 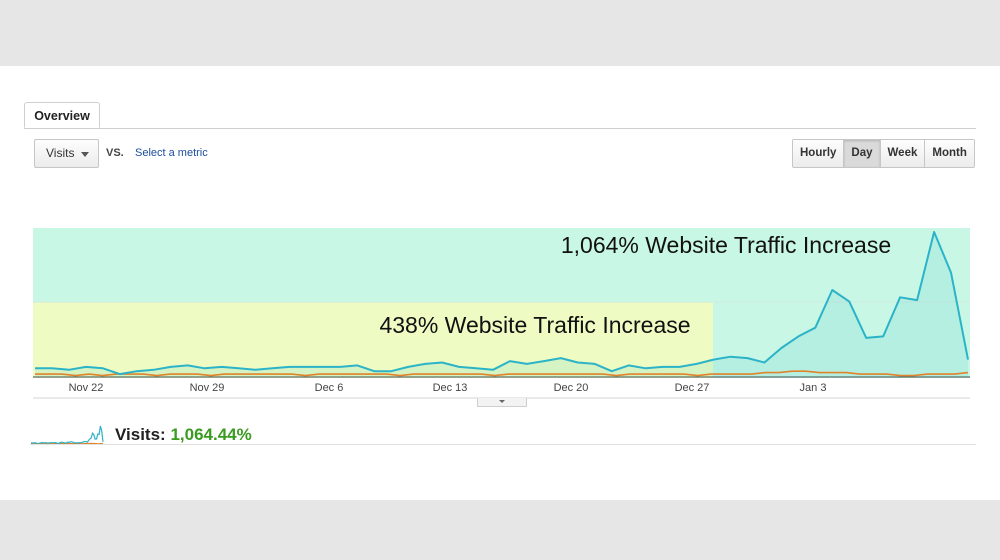 I want to click on visits-summary: Visits: 1,064.44%, so click(x=183, y=435).